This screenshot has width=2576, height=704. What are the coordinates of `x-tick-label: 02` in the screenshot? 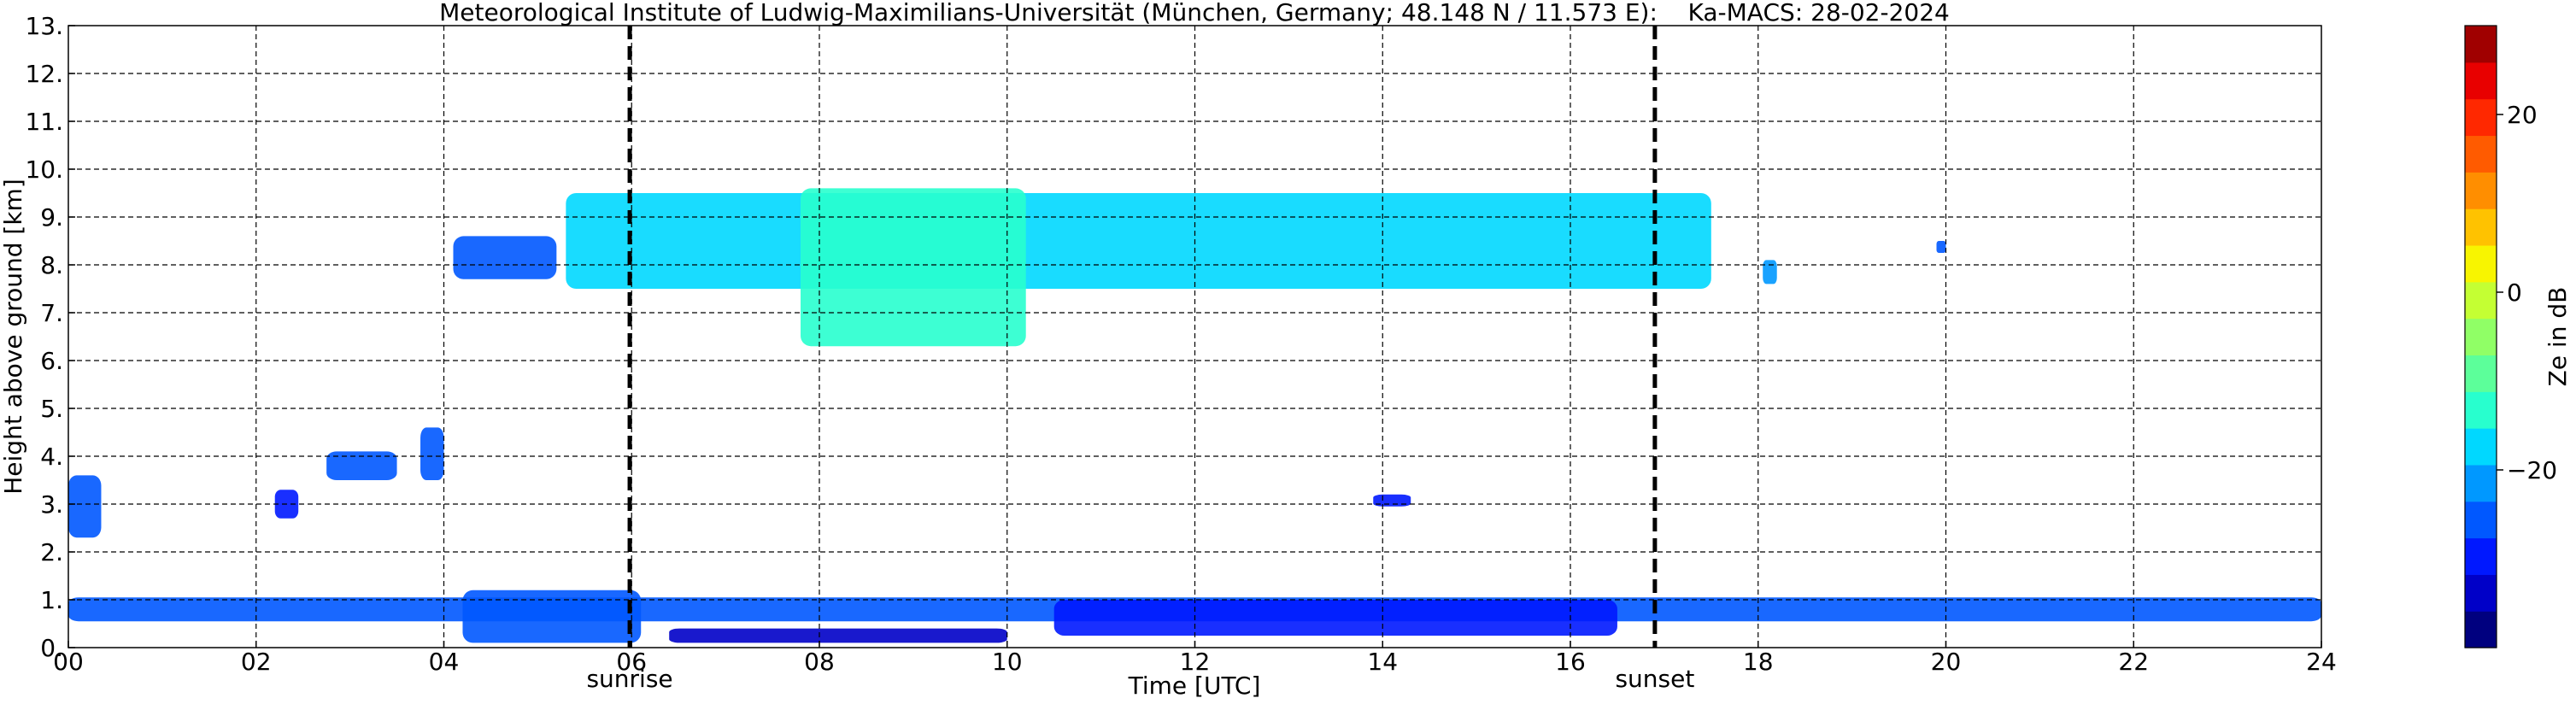 It's located at (256, 662).